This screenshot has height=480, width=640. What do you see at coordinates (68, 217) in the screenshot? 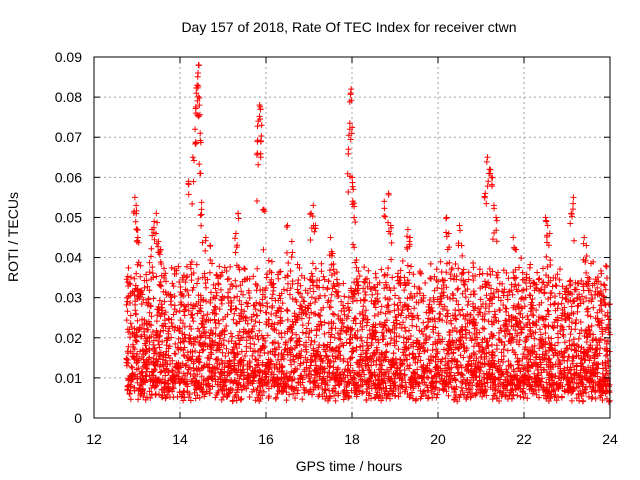
I see `y-tick-label: 0.05` at bounding box center [68, 217].